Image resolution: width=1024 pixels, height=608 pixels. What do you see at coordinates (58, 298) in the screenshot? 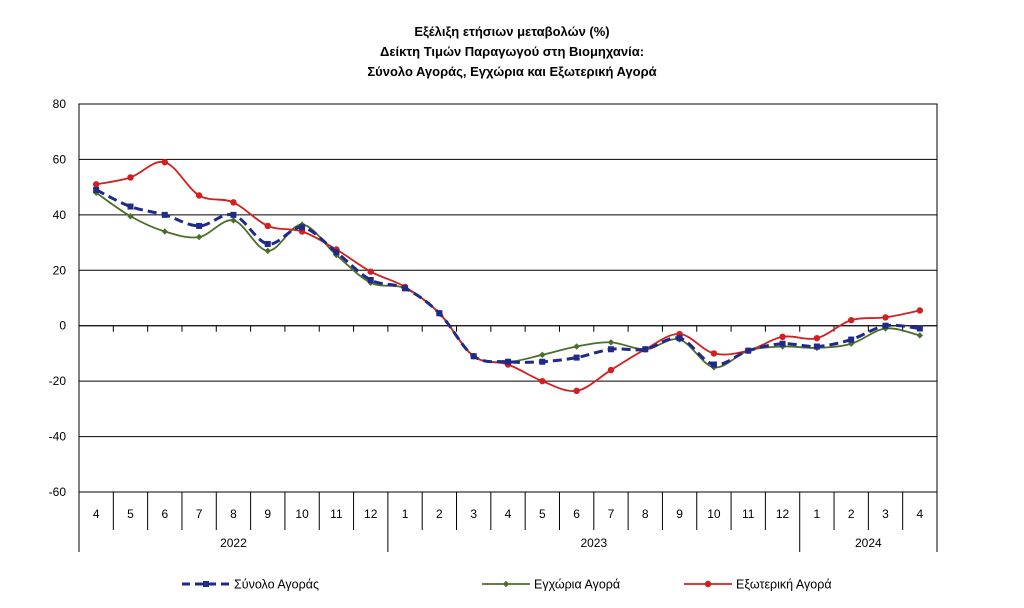
I see `y-axis-ticks: 80 60 40 20 0 -20 -40 -60` at bounding box center [58, 298].